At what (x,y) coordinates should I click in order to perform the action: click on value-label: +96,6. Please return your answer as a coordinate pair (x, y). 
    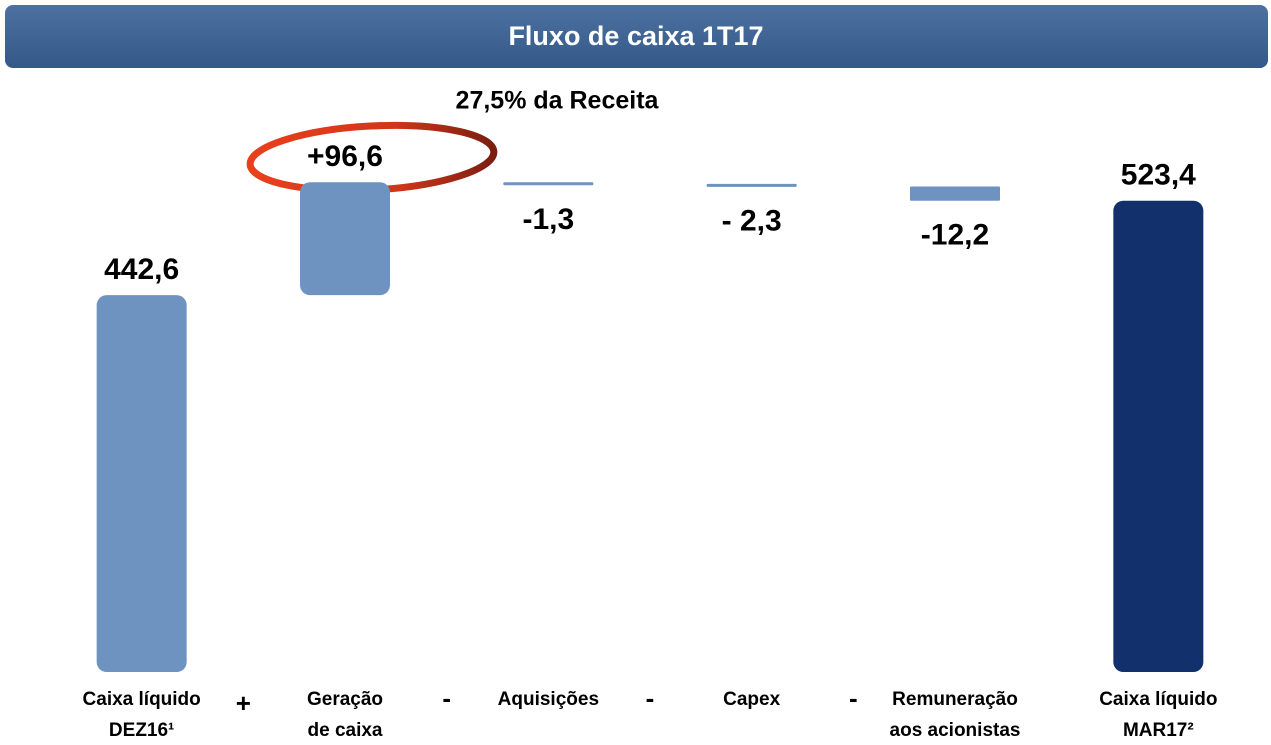
    Looking at the image, I should click on (345, 156).